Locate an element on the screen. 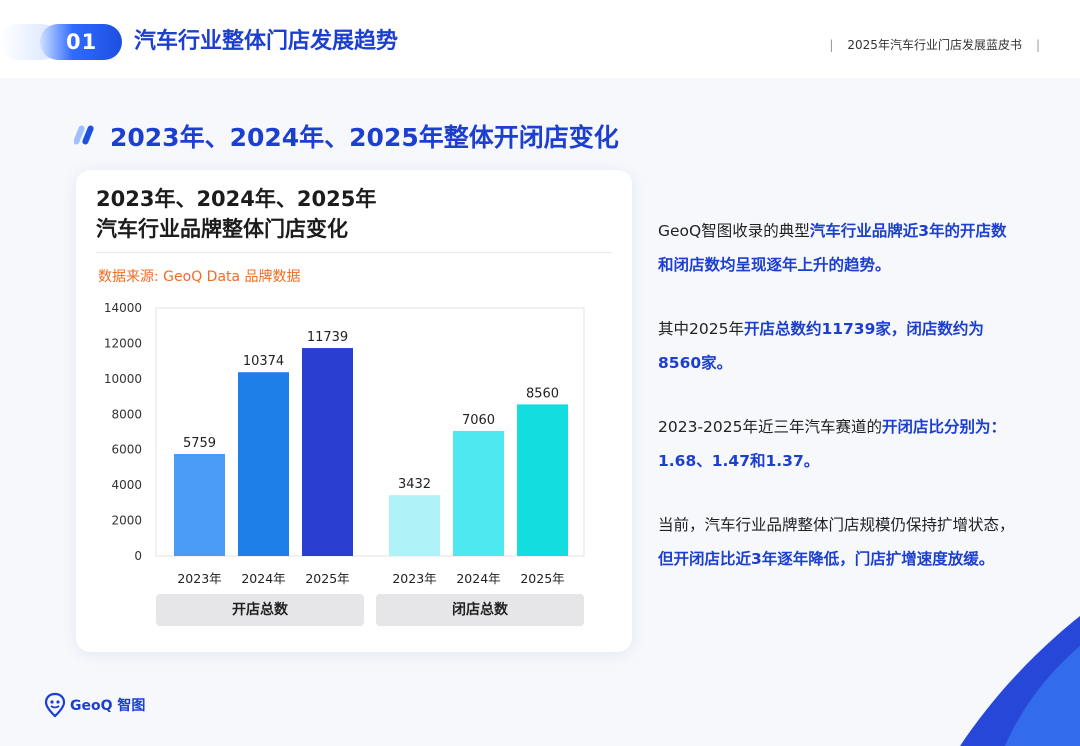 The width and height of the screenshot is (1080, 746). geoq-logo-icon is located at coordinates (55, 705).